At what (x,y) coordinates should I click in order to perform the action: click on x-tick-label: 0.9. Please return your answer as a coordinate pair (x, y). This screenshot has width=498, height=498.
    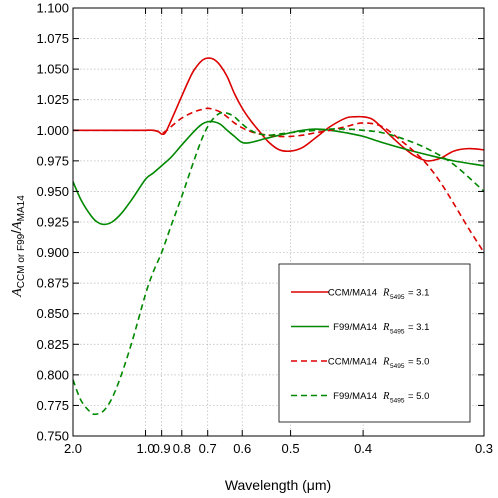
    Looking at the image, I should click on (162, 448).